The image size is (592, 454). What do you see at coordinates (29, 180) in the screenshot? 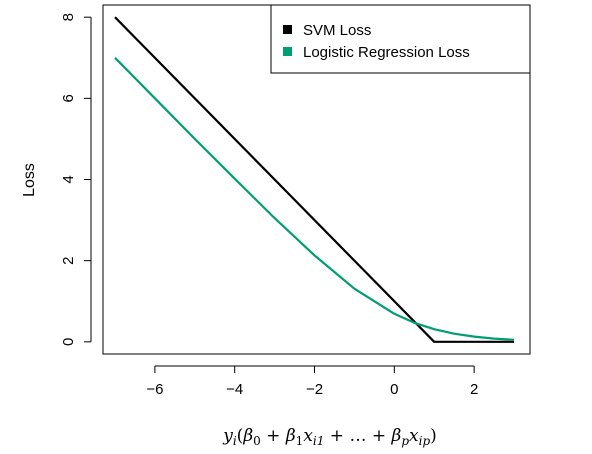
I see `y-axis-label: Loss` at bounding box center [29, 180].